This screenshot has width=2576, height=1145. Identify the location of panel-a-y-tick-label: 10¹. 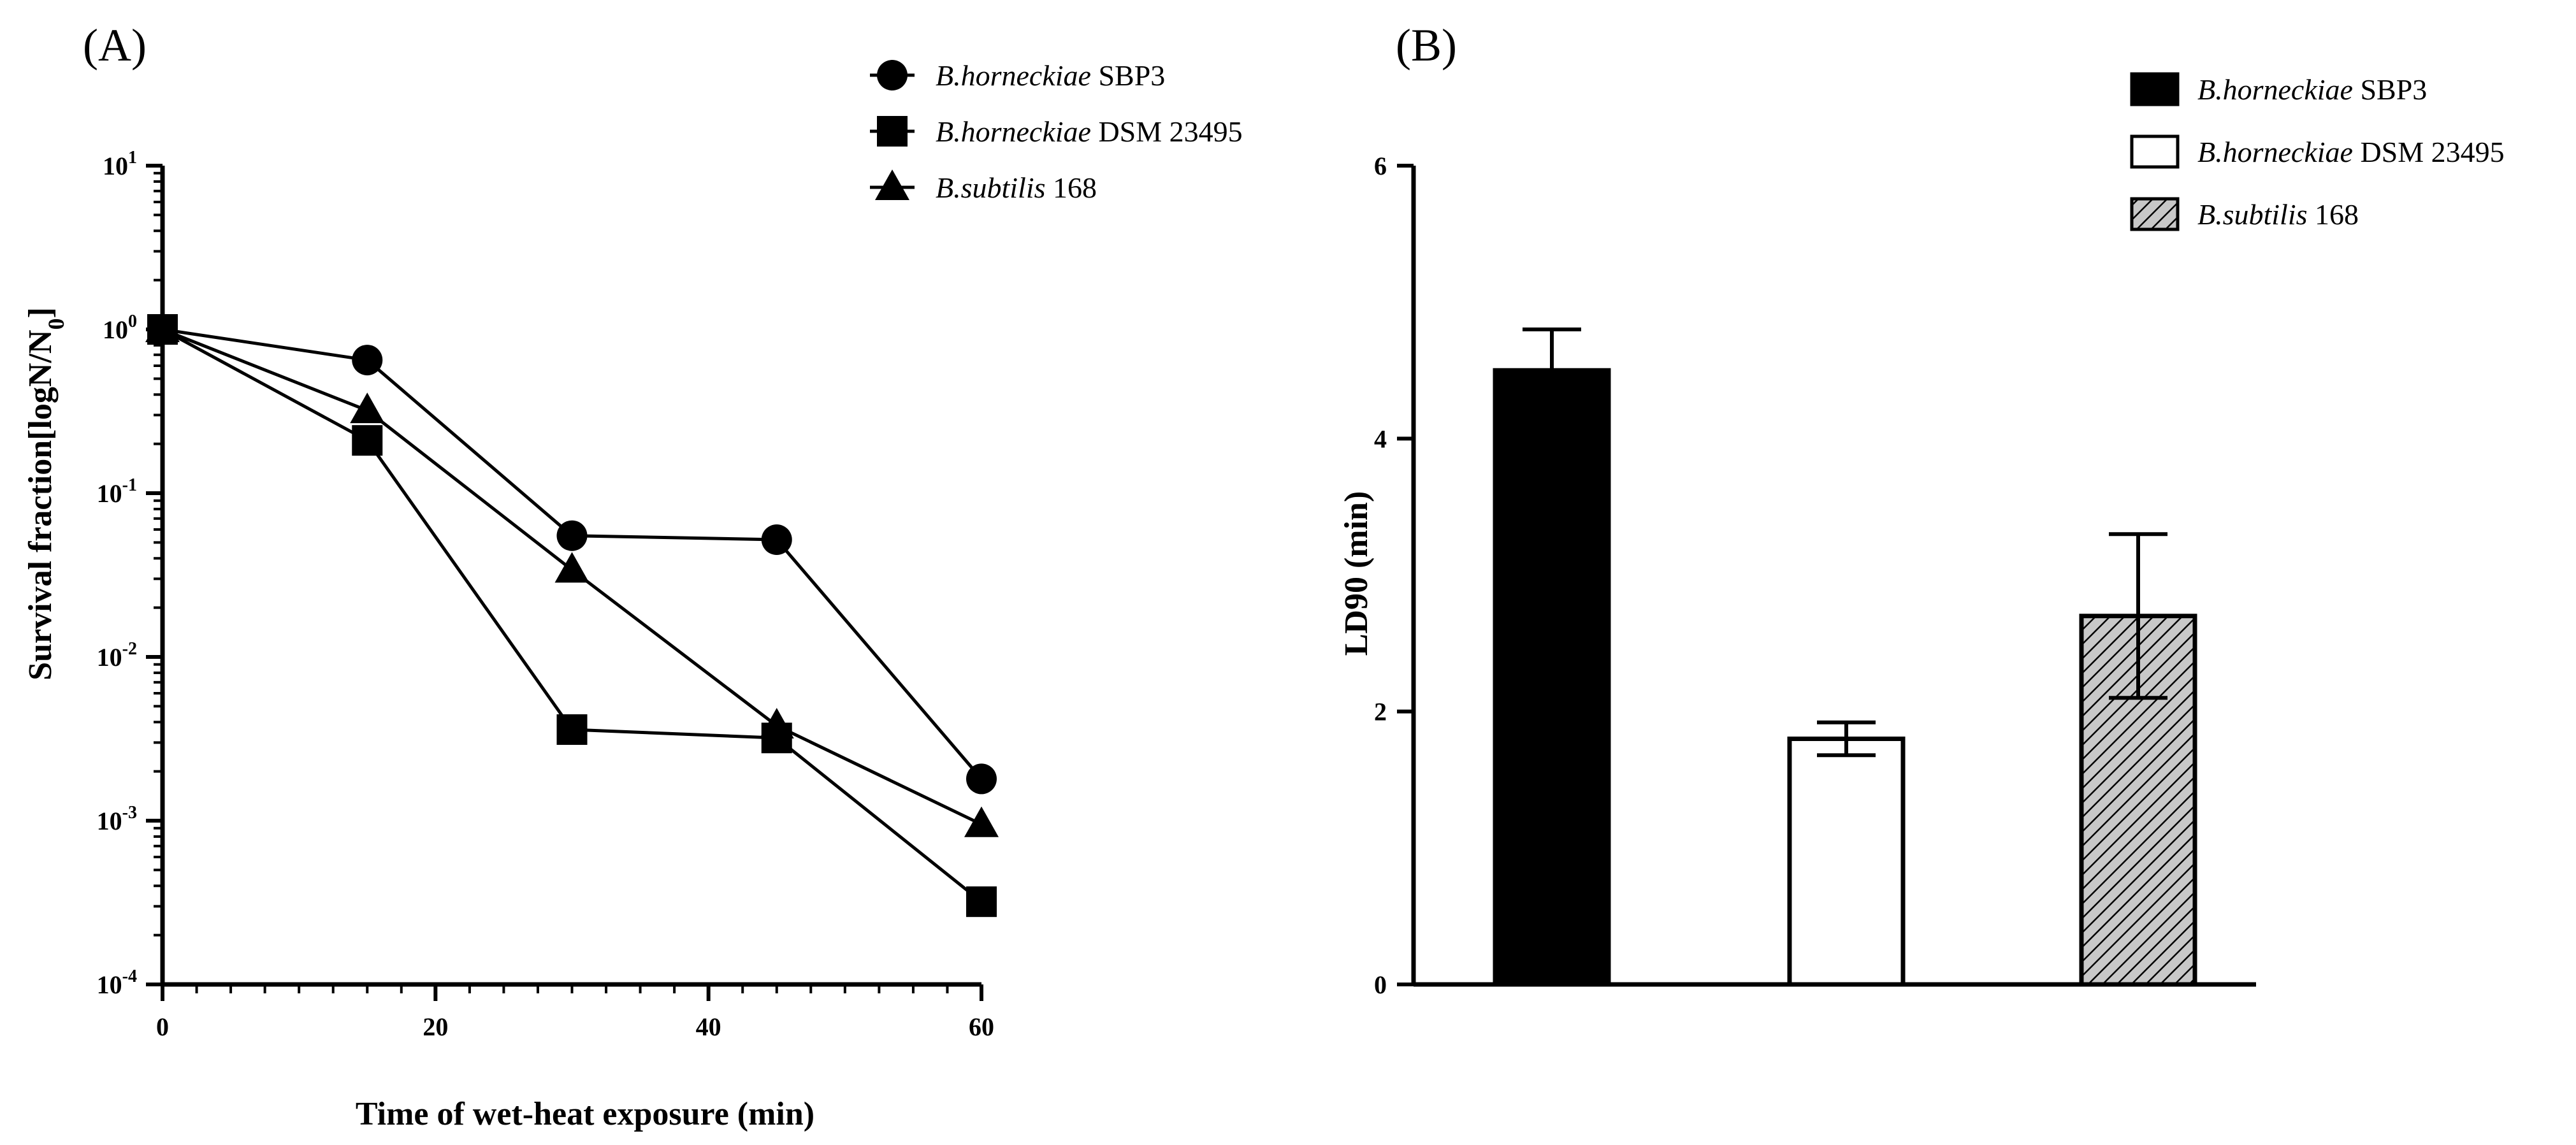
(120, 164).